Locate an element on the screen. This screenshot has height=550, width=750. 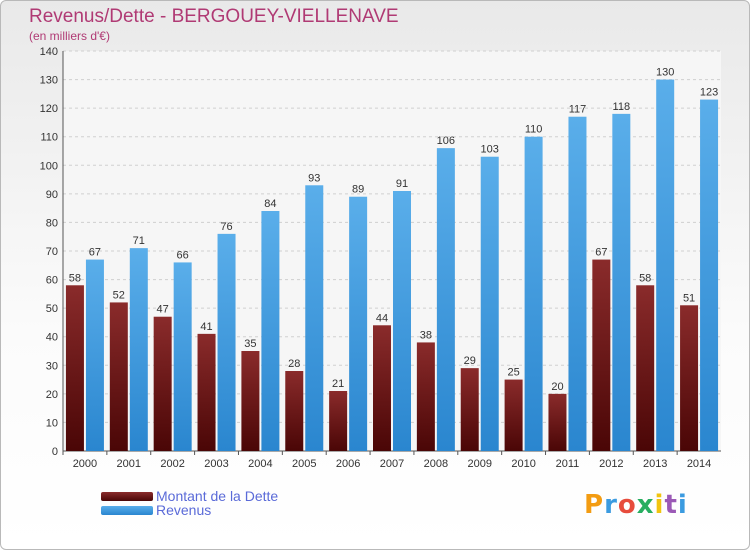
data-label-revenus: 93 is located at coordinates (314, 178).